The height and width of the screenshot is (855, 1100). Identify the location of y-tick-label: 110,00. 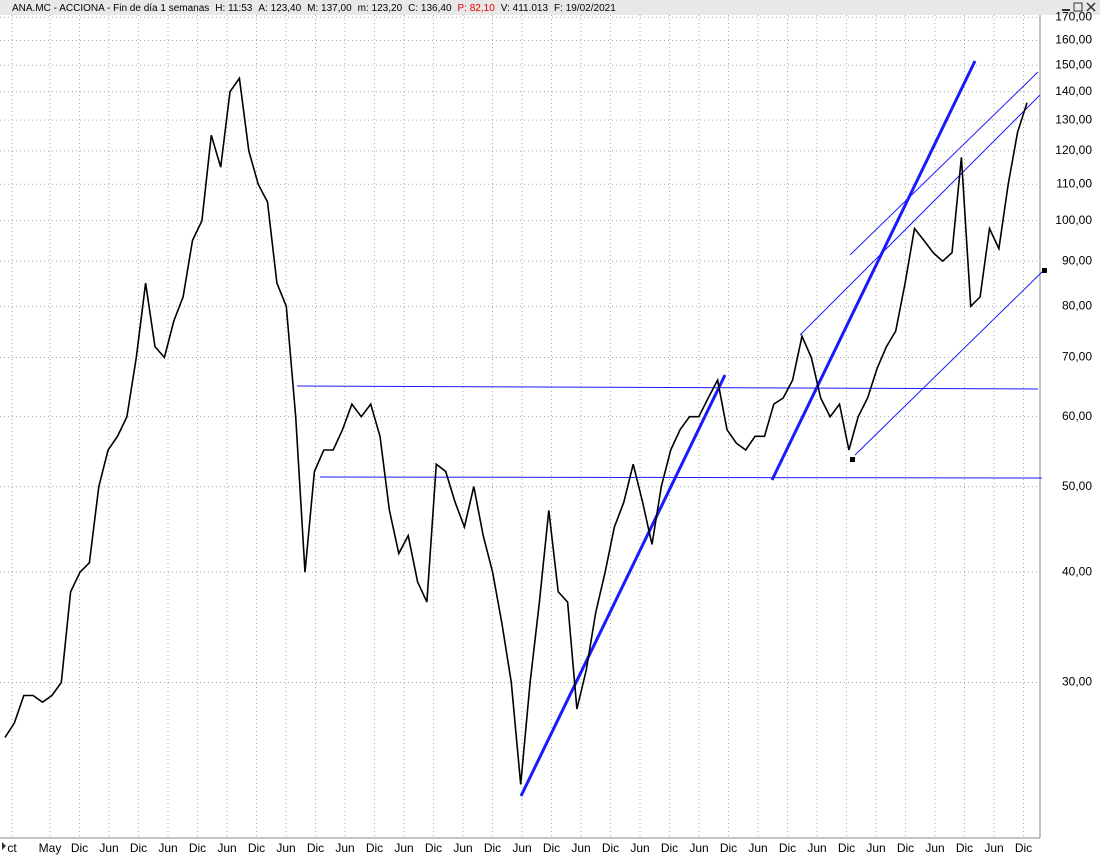
(1074, 183).